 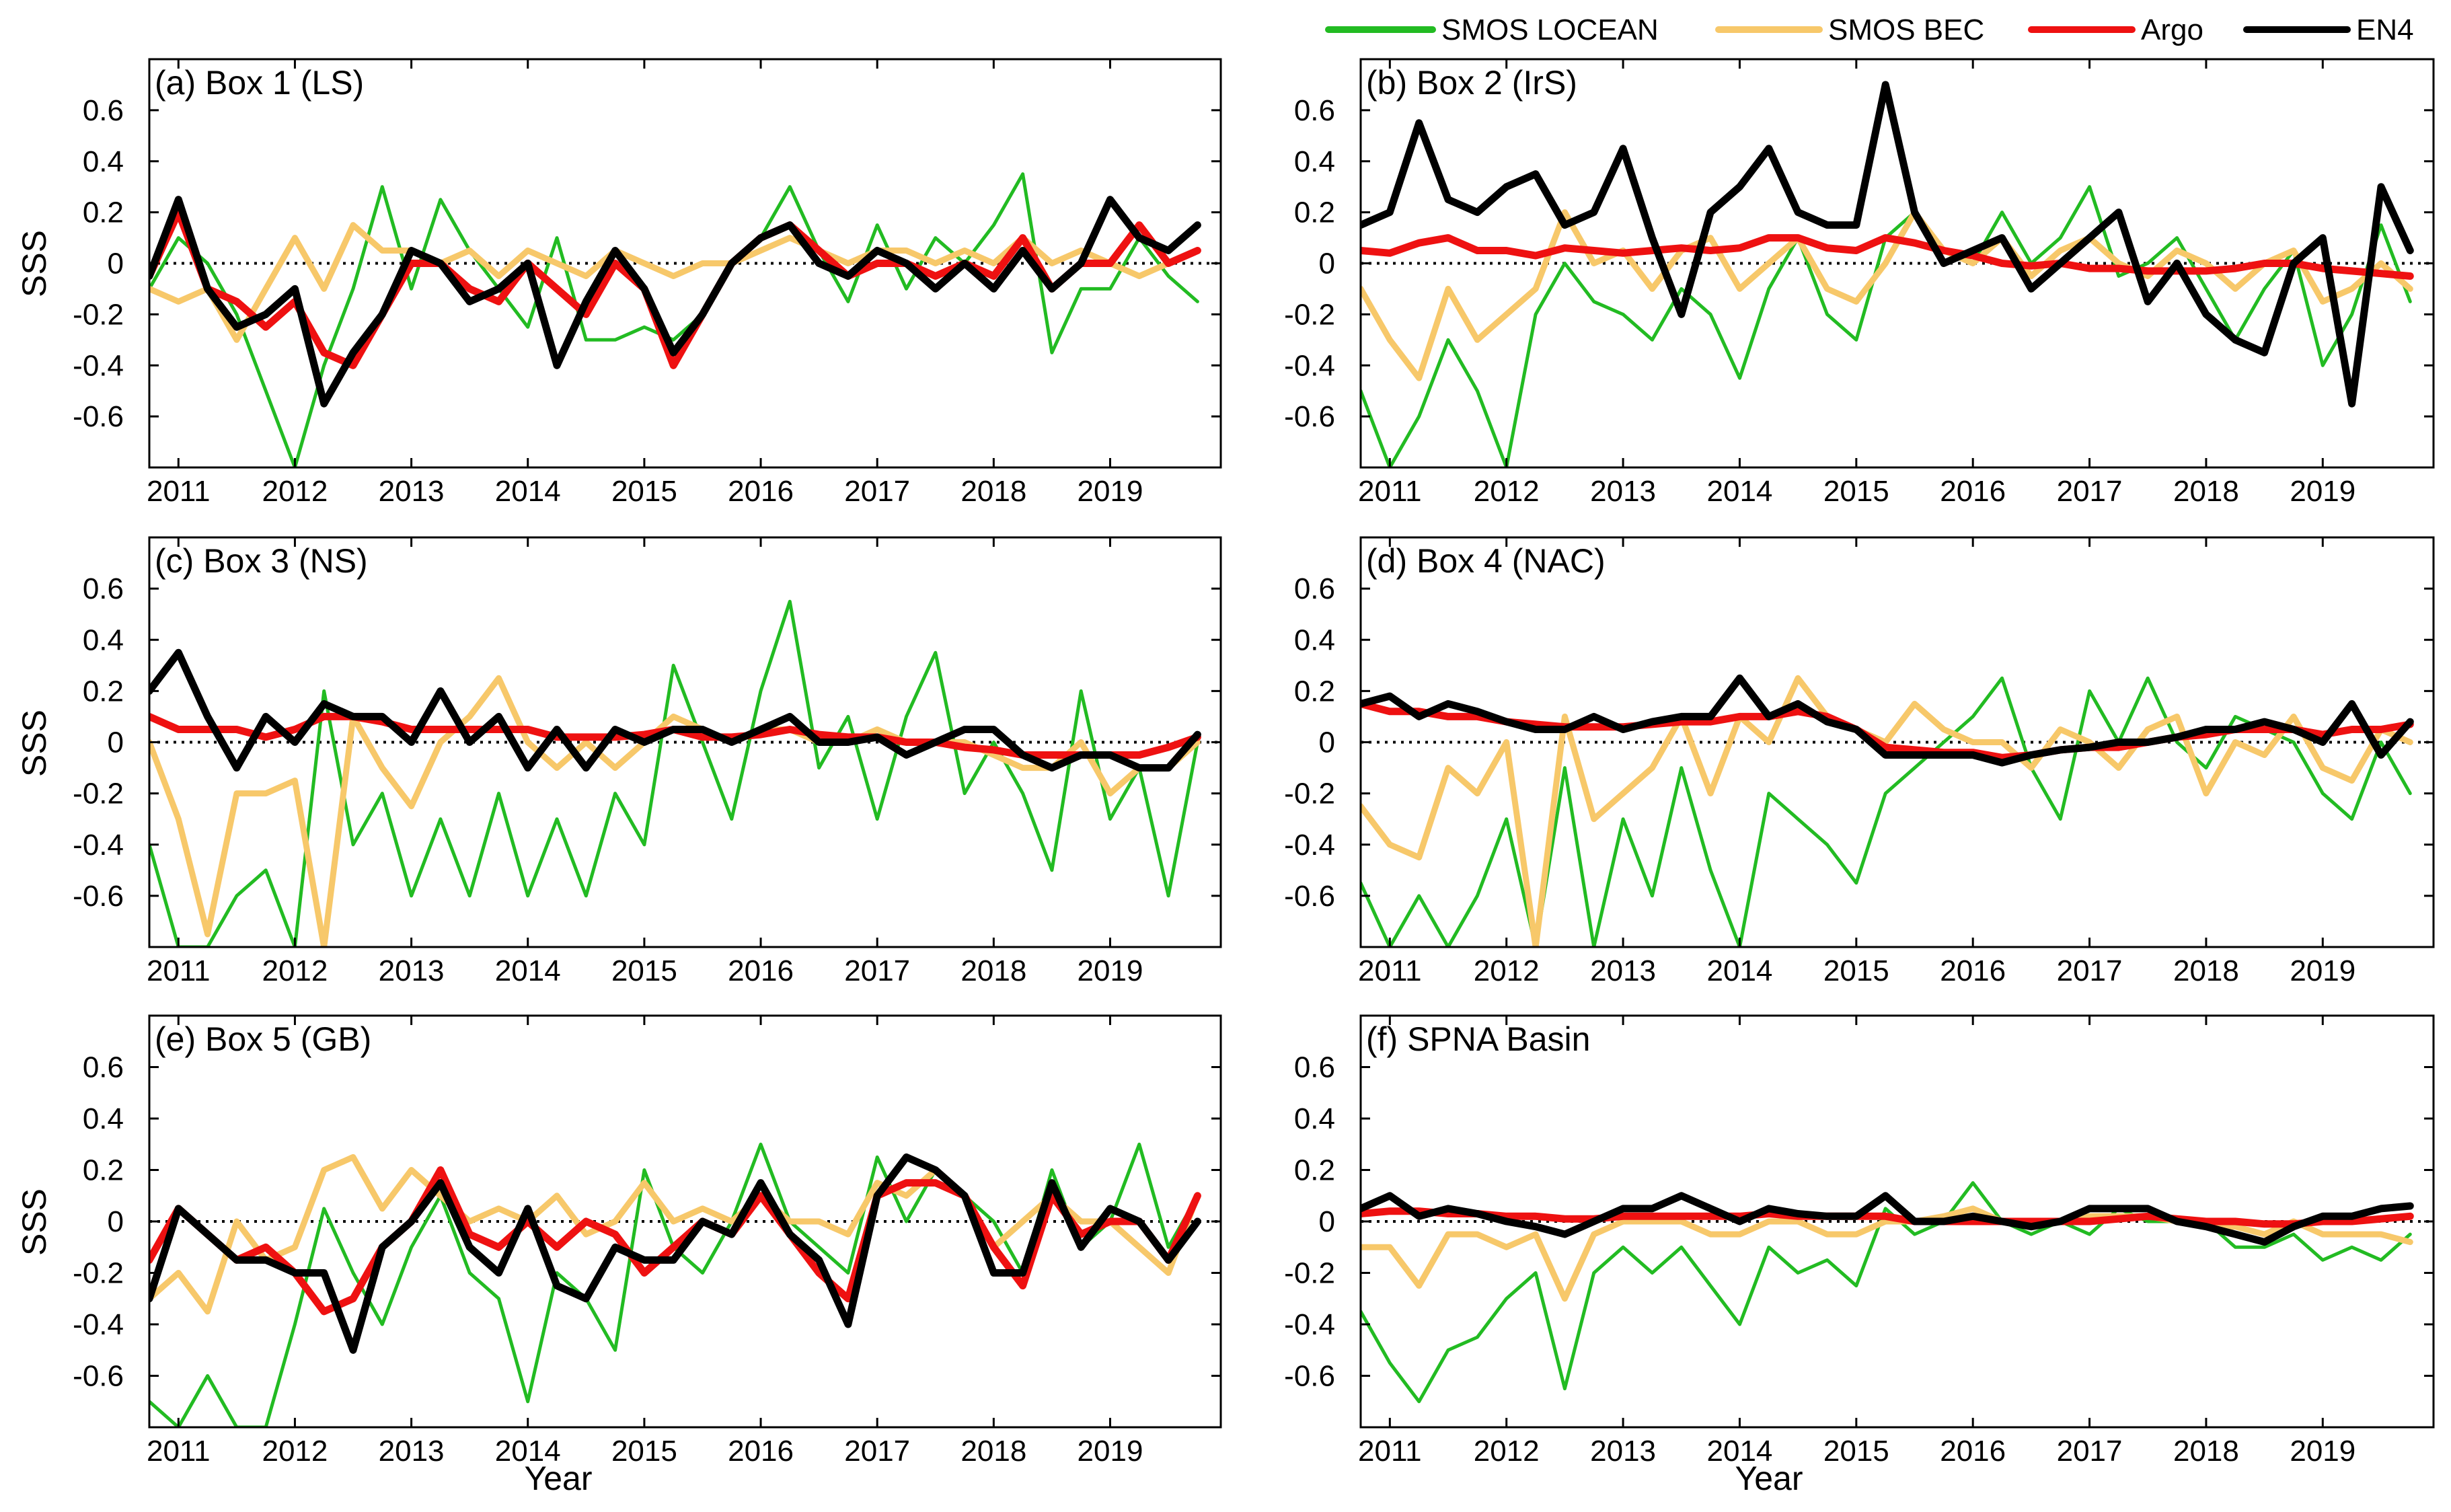 What do you see at coordinates (761, 492) in the screenshot?
I see `xtick-label-a-5: 2016` at bounding box center [761, 492].